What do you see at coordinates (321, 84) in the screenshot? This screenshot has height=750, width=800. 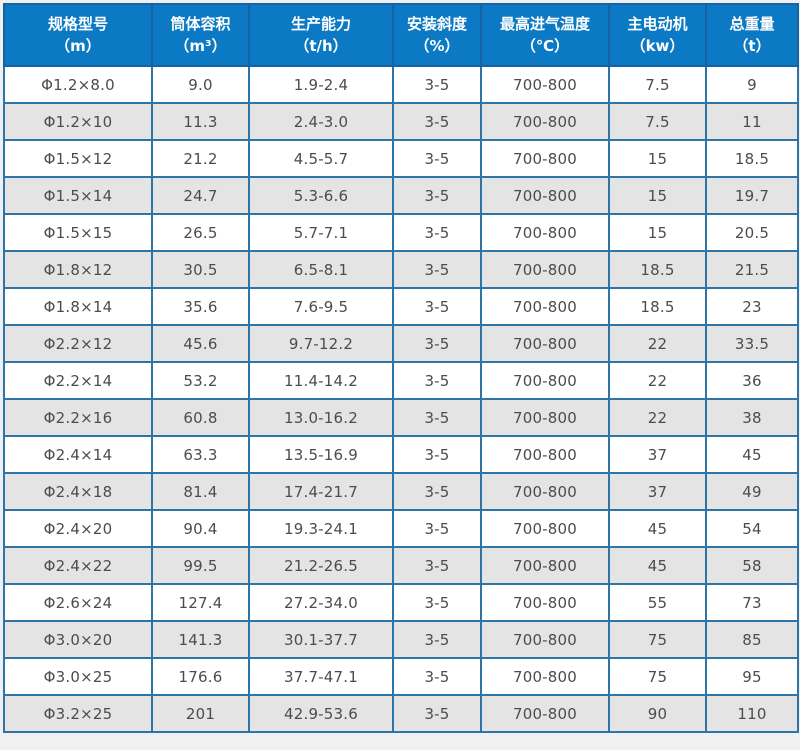 I see `table-cell: 1.9-2.4` at bounding box center [321, 84].